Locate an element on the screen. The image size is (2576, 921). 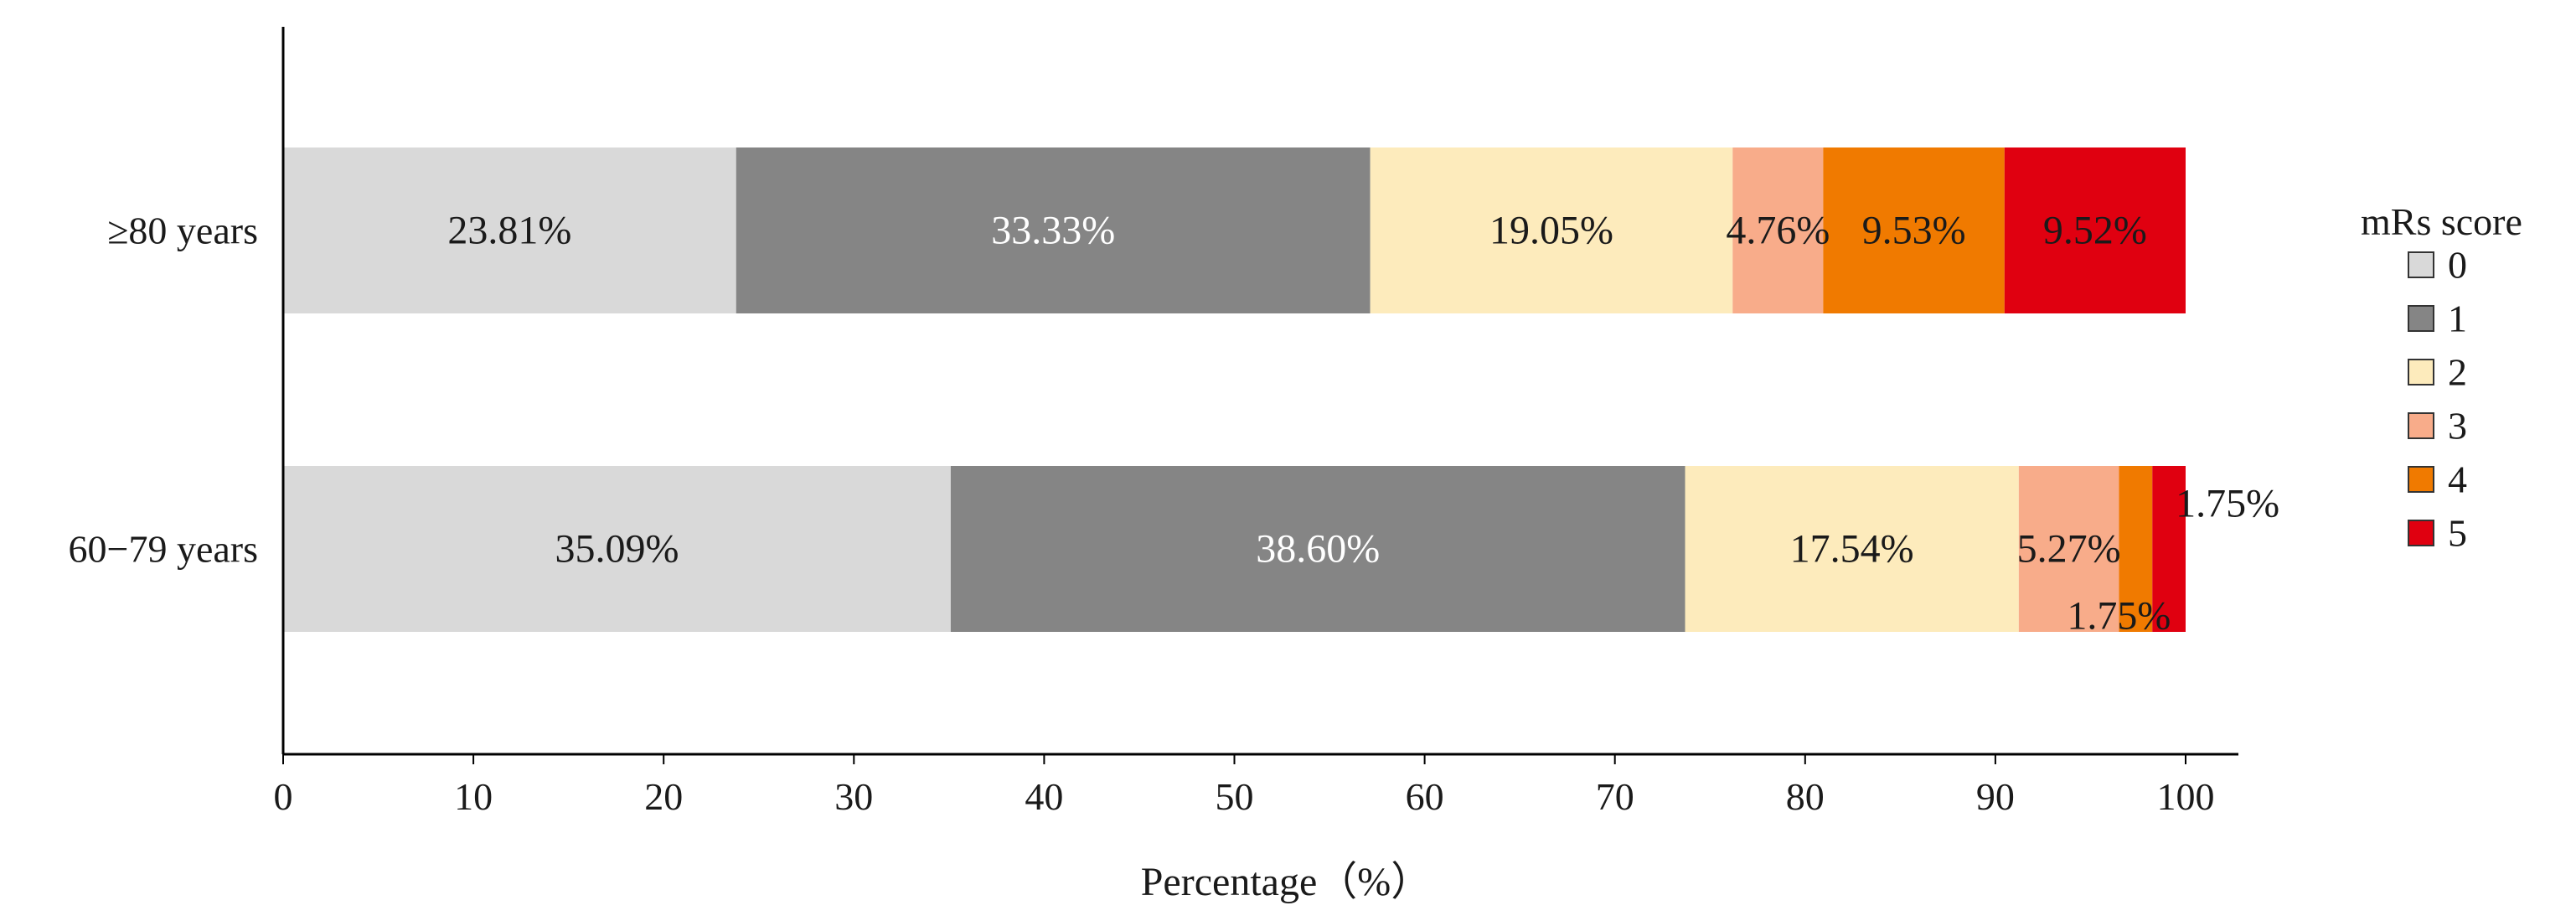
data-label-3: 4.76% is located at coordinates (1778, 231).